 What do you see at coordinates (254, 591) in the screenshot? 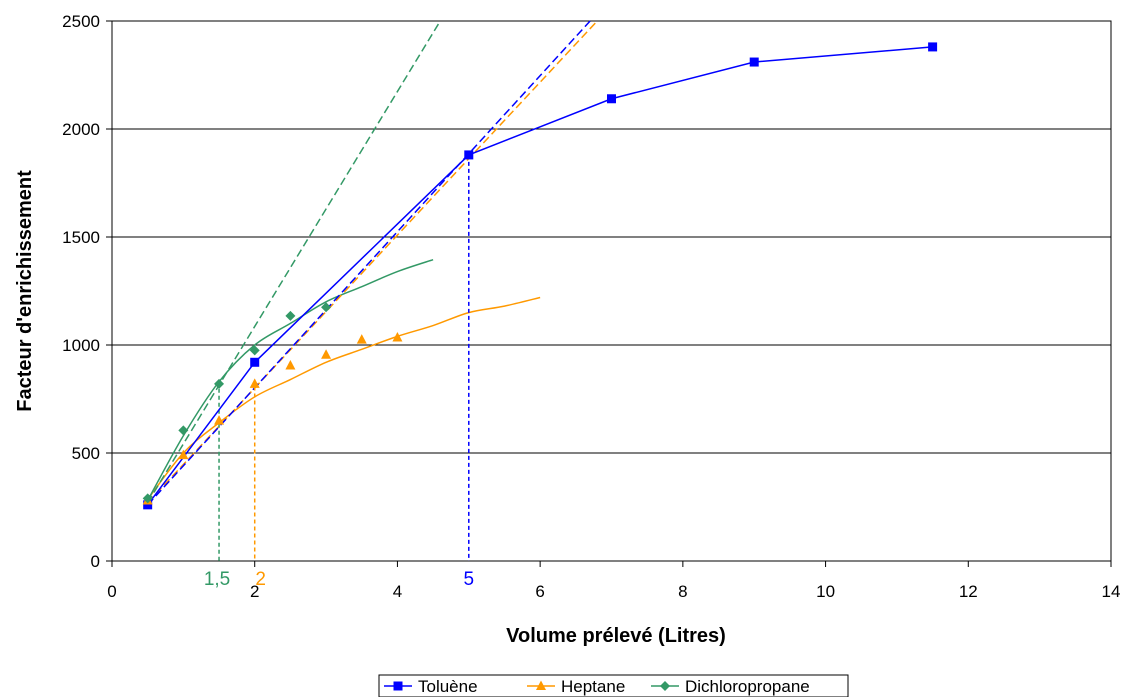
I see `x-tick-label: 2` at bounding box center [254, 591].